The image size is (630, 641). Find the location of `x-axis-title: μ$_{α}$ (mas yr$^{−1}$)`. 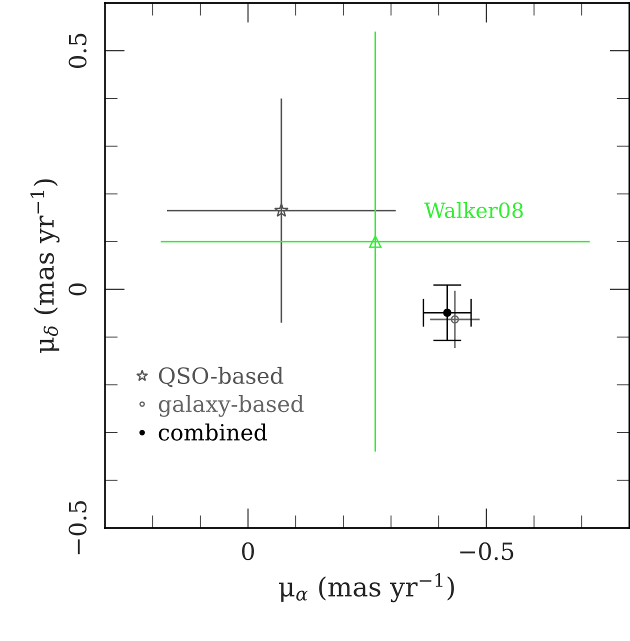

x-axis-title: μ$_{α}$ (mas yr$^{−1}$) is located at coordinates (366, 587).